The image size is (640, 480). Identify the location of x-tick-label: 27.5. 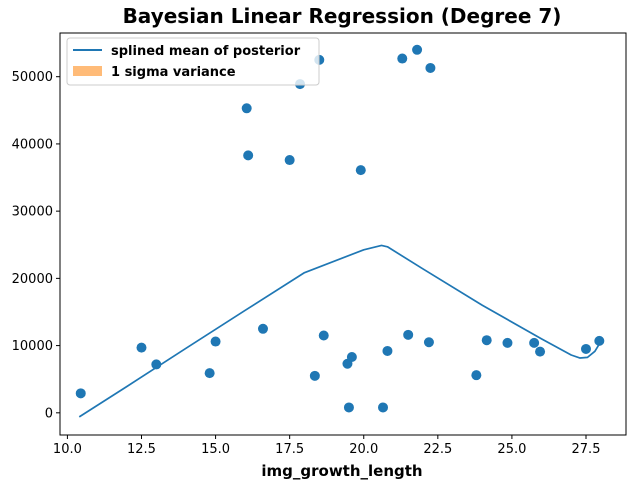
(586, 449).